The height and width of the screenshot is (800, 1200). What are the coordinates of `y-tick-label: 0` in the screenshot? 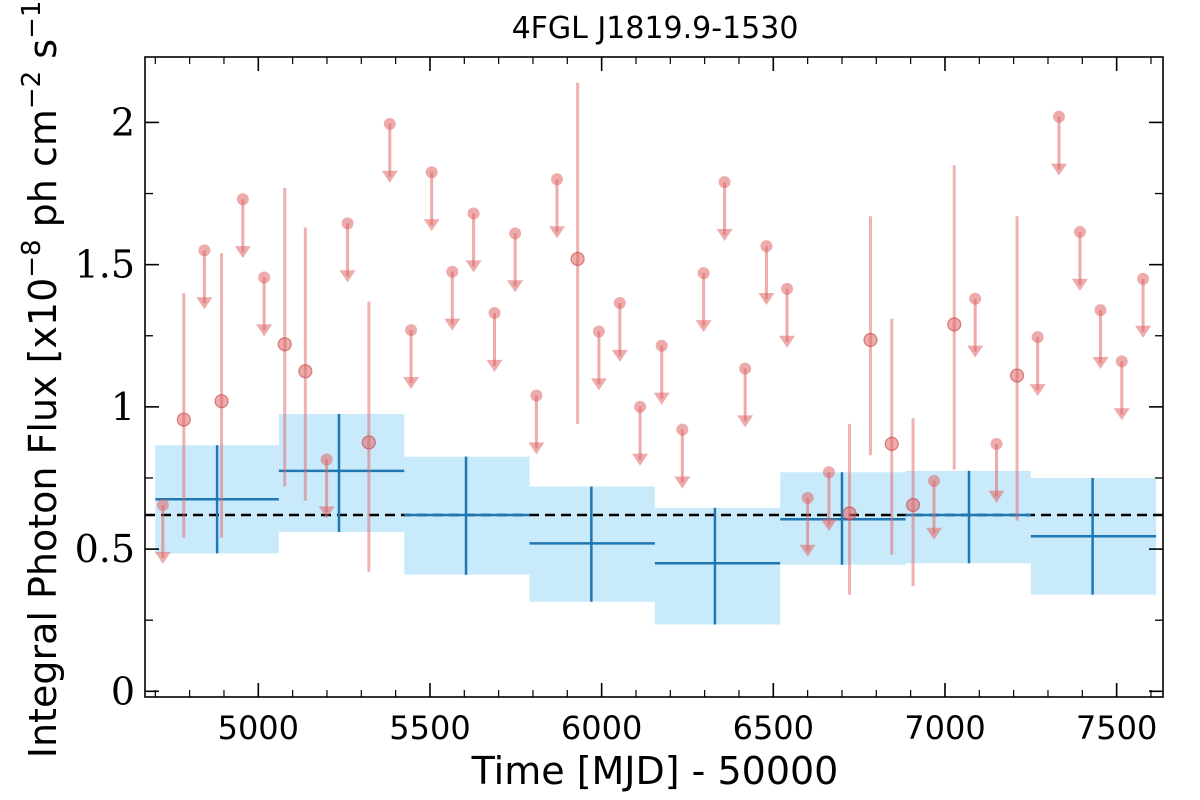 It's located at (123, 691).